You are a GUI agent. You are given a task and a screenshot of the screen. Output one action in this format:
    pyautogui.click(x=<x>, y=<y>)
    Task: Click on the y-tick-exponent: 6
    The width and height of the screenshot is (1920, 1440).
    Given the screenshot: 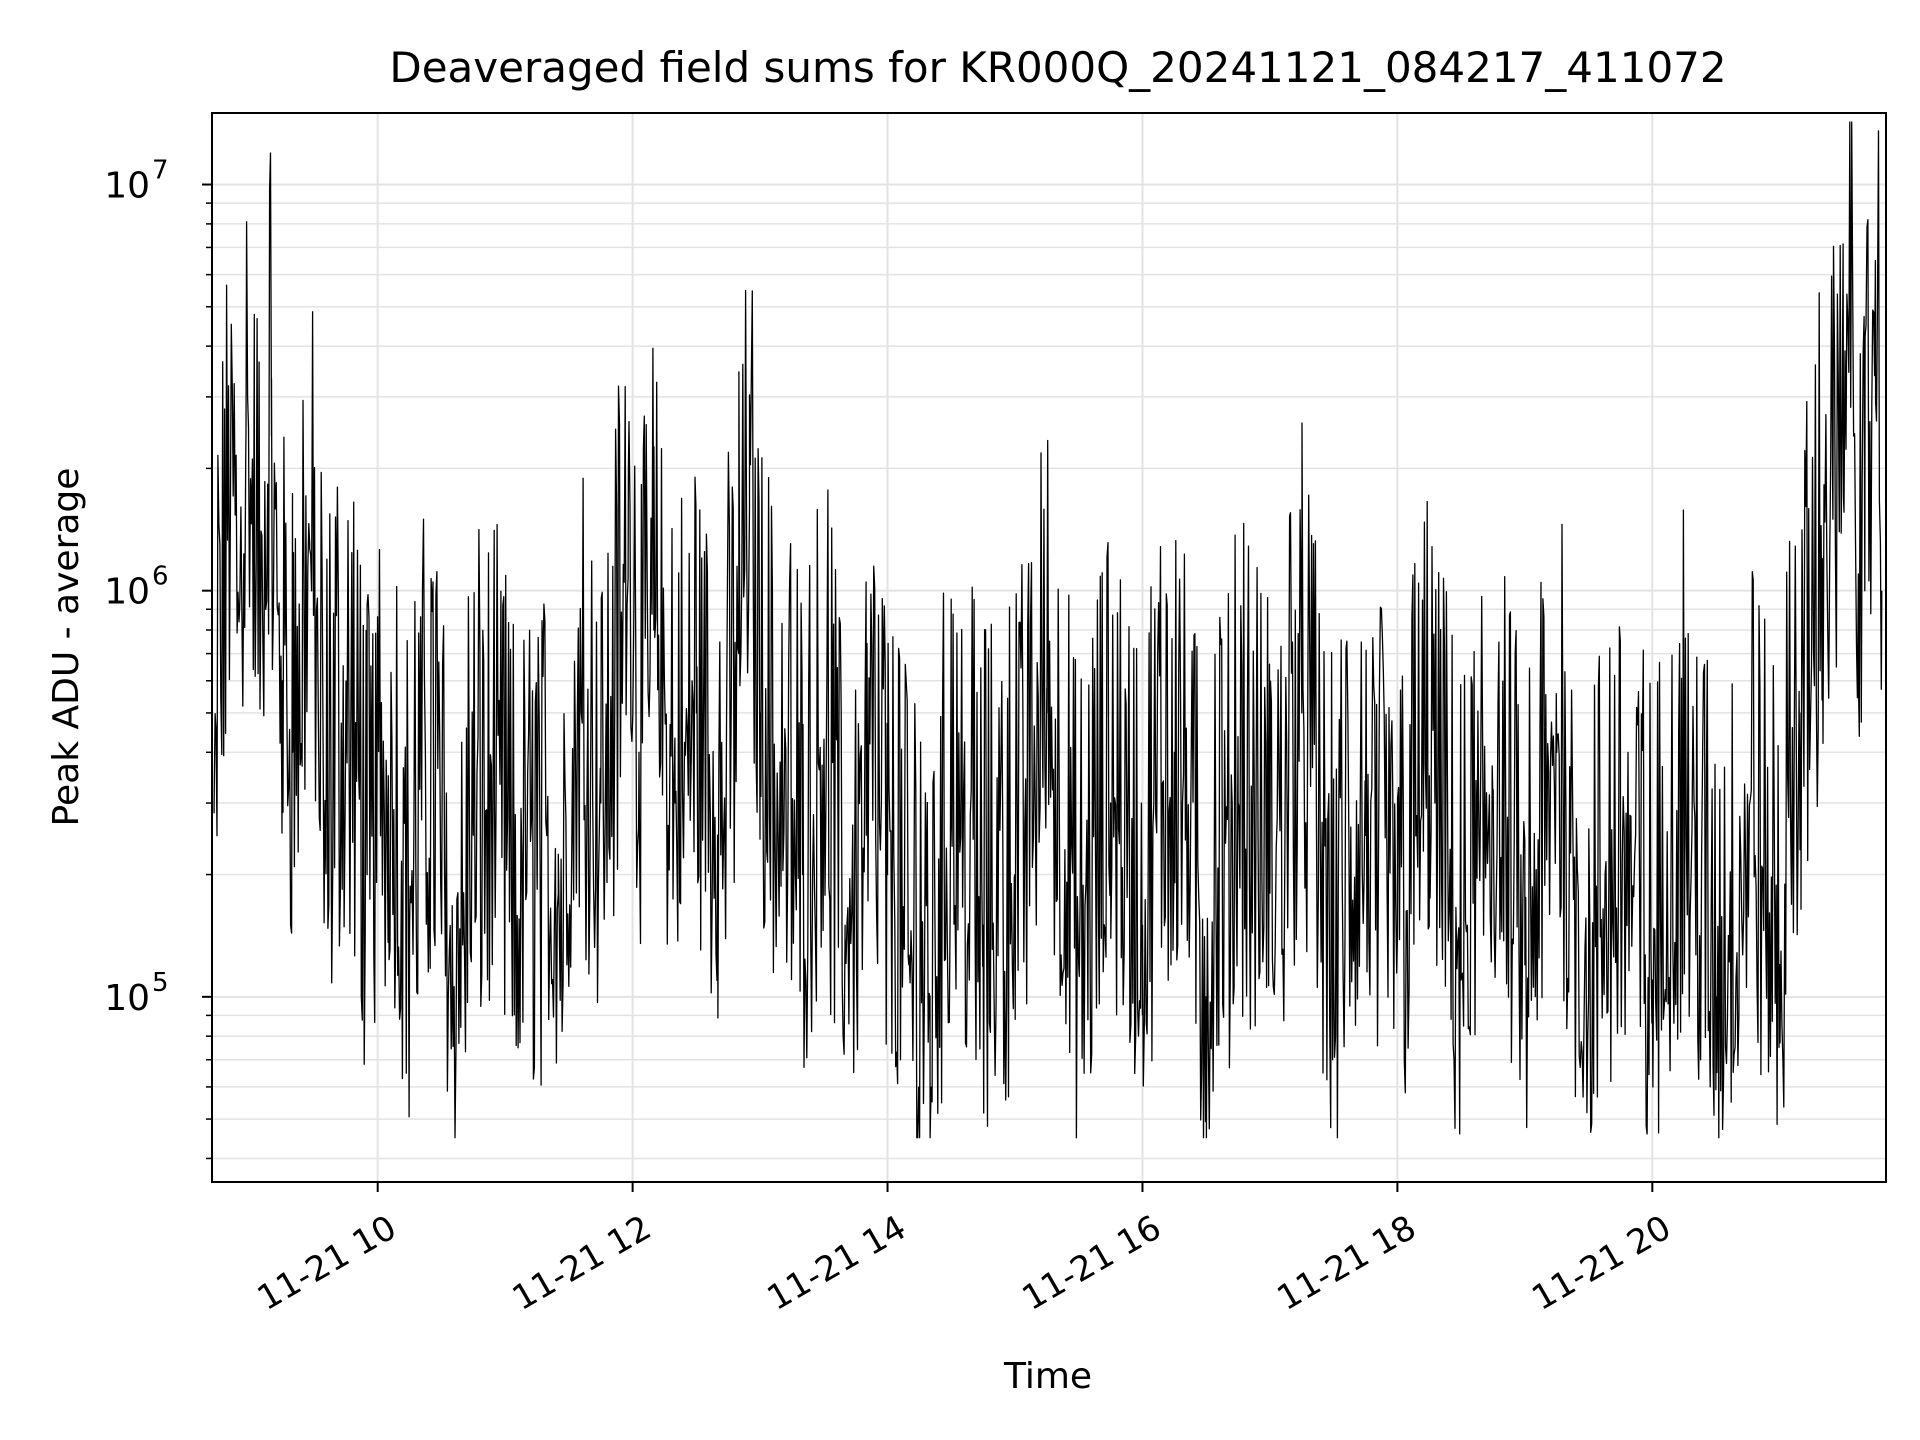 What is the action you would take?
    pyautogui.click(x=160, y=577)
    